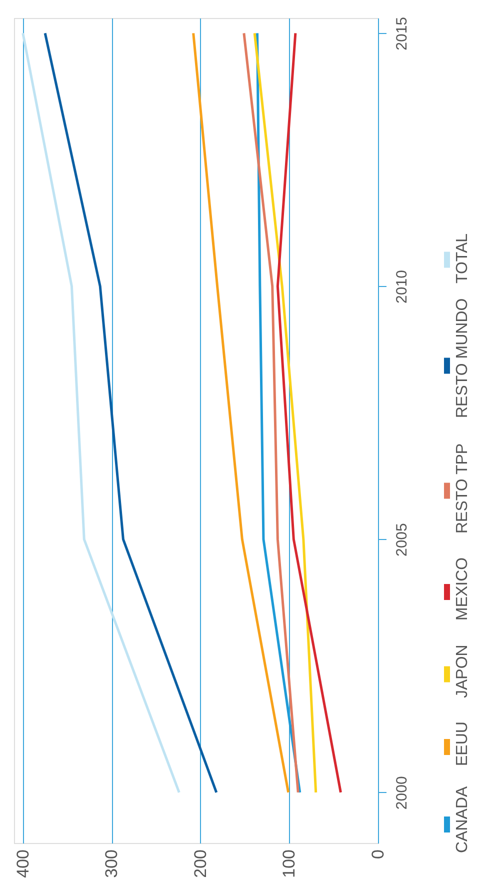 This screenshot has width=501, height=880. What do you see at coordinates (402, 287) in the screenshot?
I see `y-tick-label: 2010` at bounding box center [402, 287].